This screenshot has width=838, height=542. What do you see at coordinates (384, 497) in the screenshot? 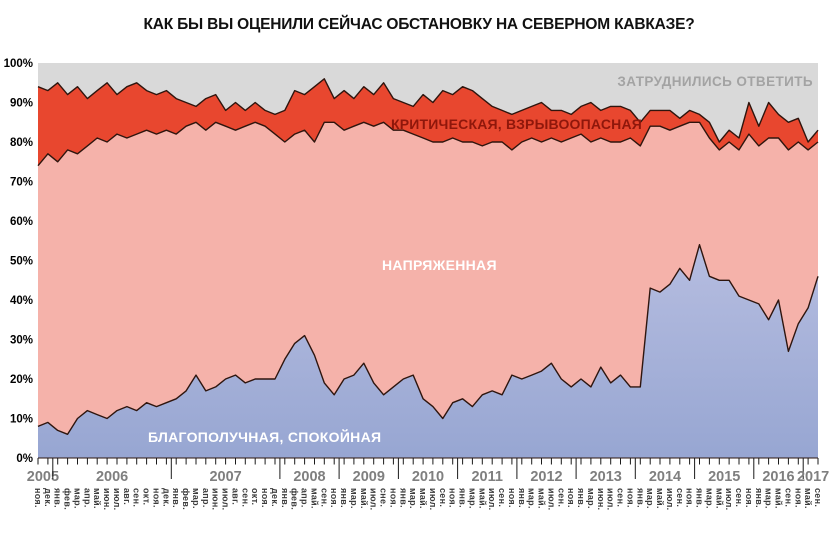
I see `month-label: сне.` at bounding box center [384, 497].